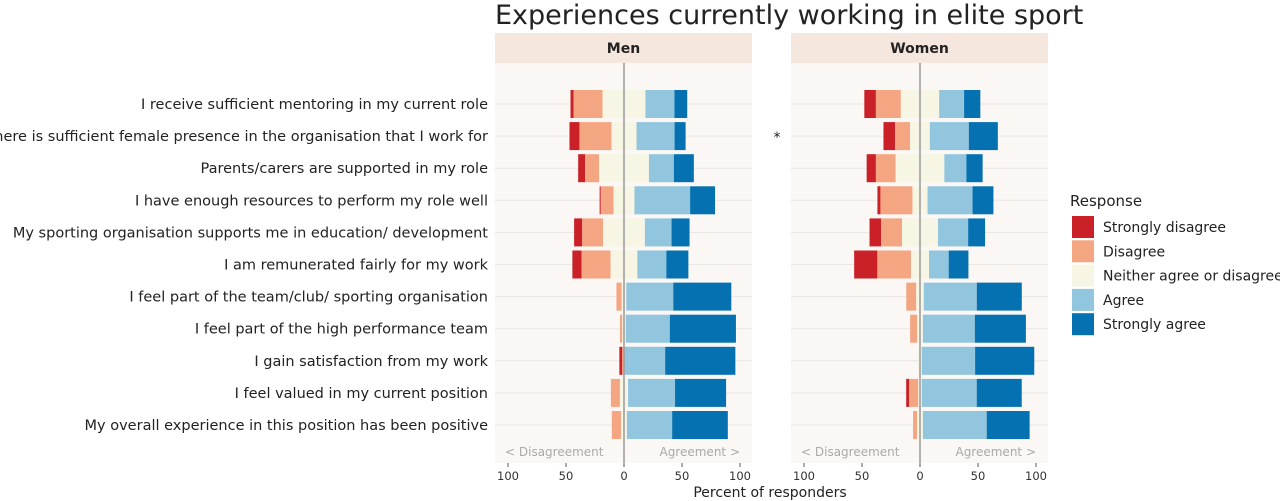 Image resolution: width=1280 pixels, height=501 pixels. Describe the element at coordinates (1123, 301) in the screenshot. I see `legend-label: Agree` at that location.